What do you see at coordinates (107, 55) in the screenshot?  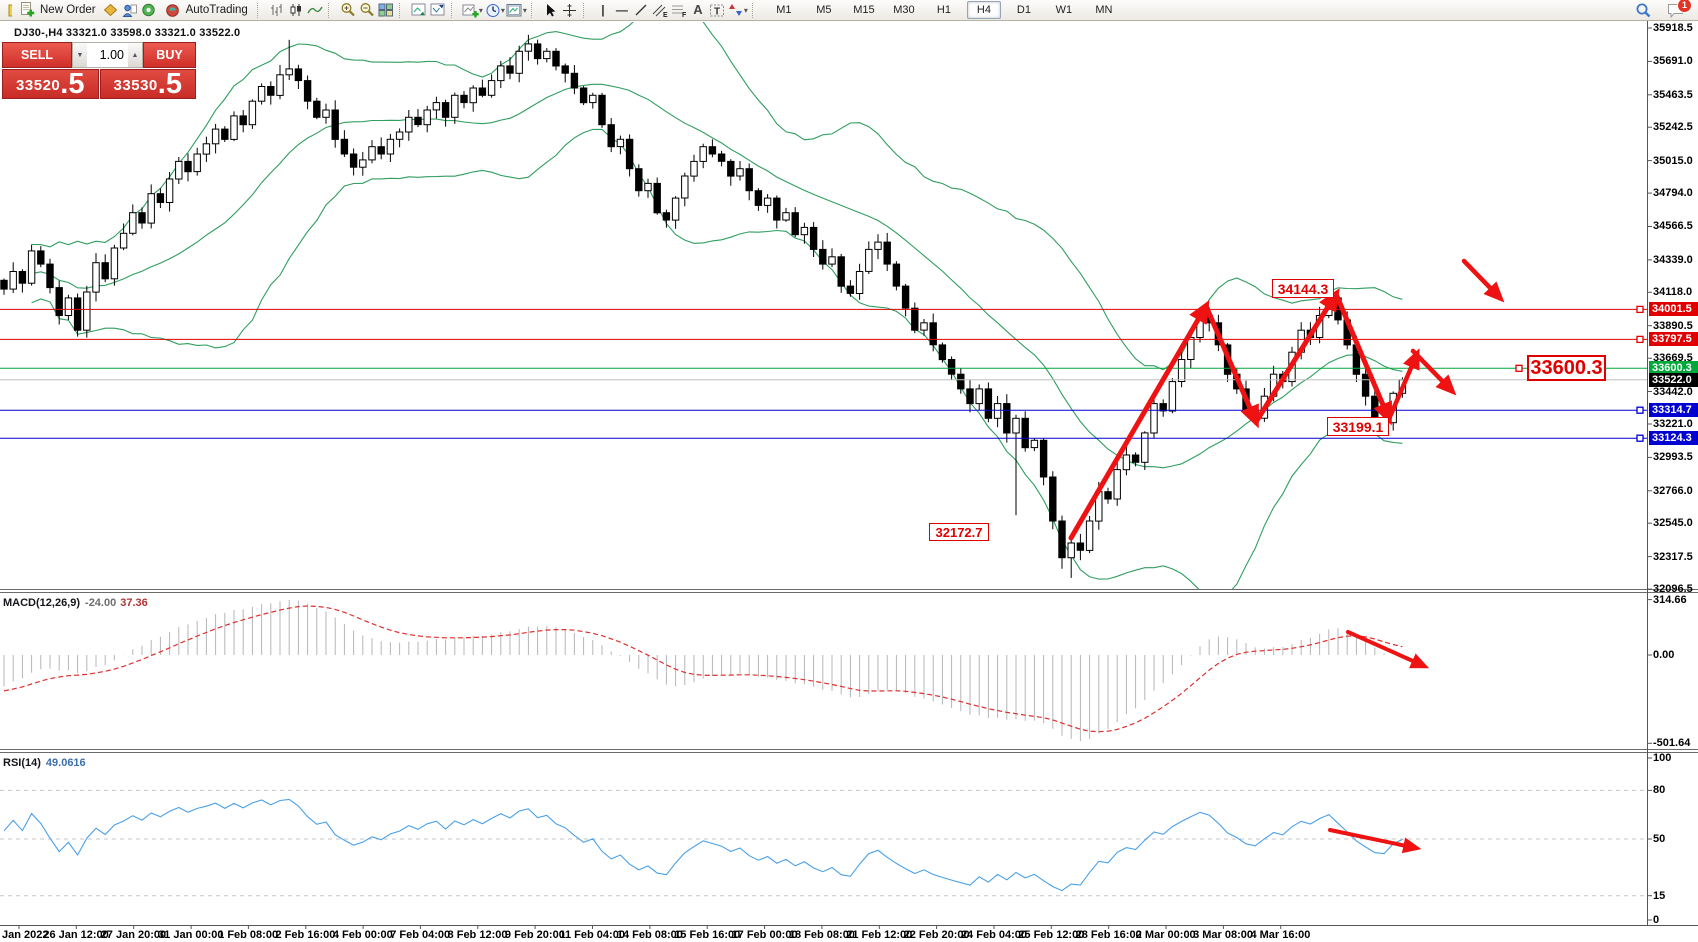 I see `volume-input` at bounding box center [107, 55].